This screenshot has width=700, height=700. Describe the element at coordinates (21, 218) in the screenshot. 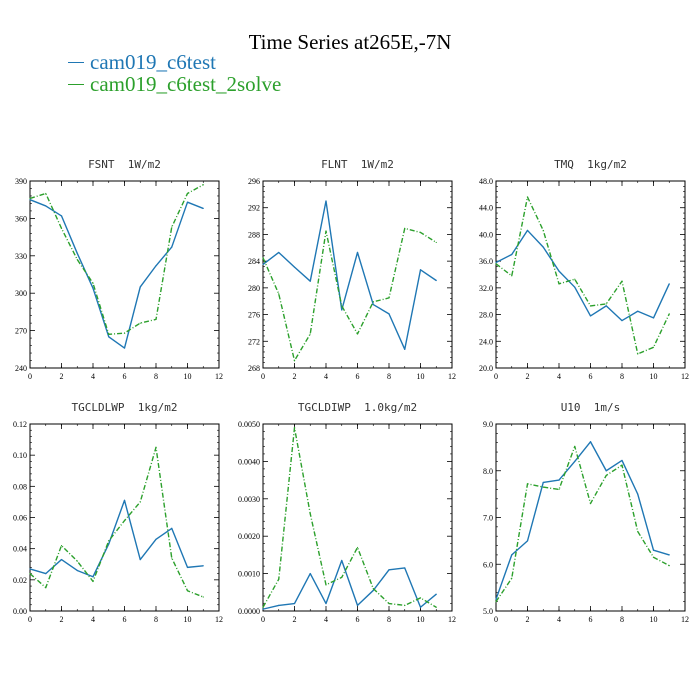

I see `y-tick-label: 360` at that location.